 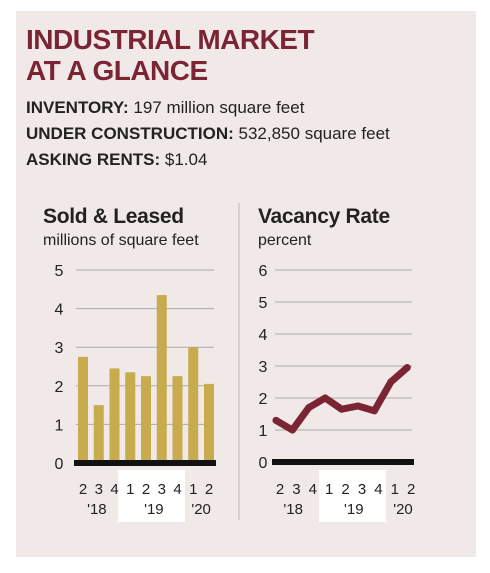 I want to click on vacancy-rate-title: Vacancy Rate, so click(x=324, y=216).